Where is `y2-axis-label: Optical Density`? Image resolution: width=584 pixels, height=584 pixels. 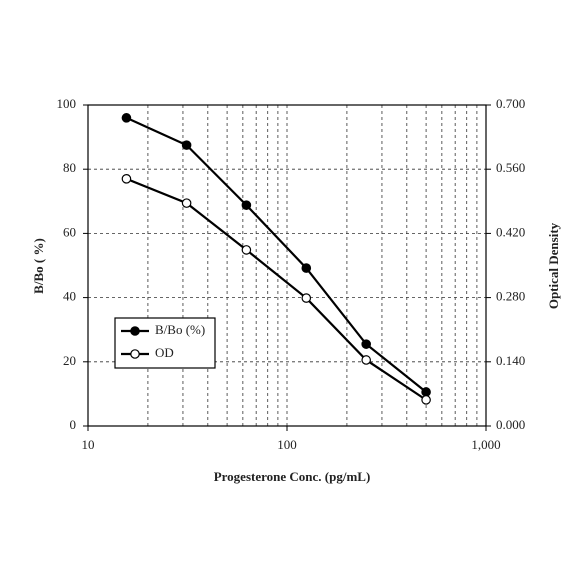 y2-axis-label: Optical Density is located at coordinates (553, 265).